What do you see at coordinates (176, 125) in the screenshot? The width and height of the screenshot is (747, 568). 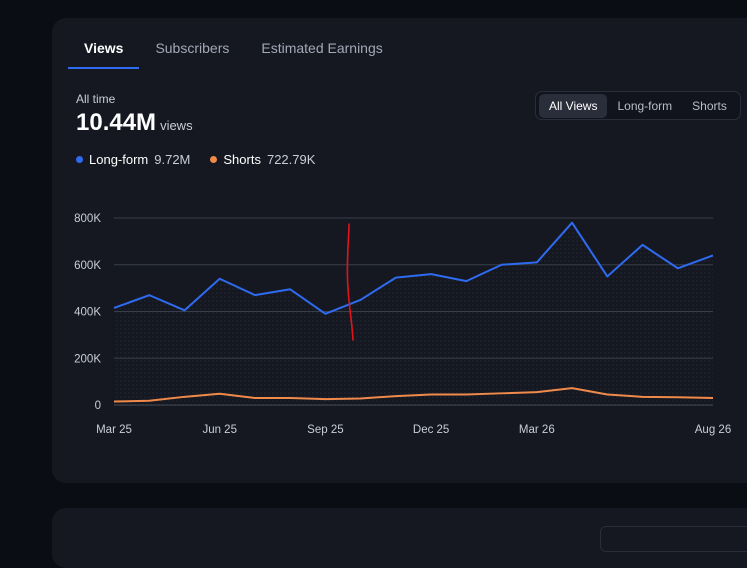 I see `total-unit: views` at bounding box center [176, 125].